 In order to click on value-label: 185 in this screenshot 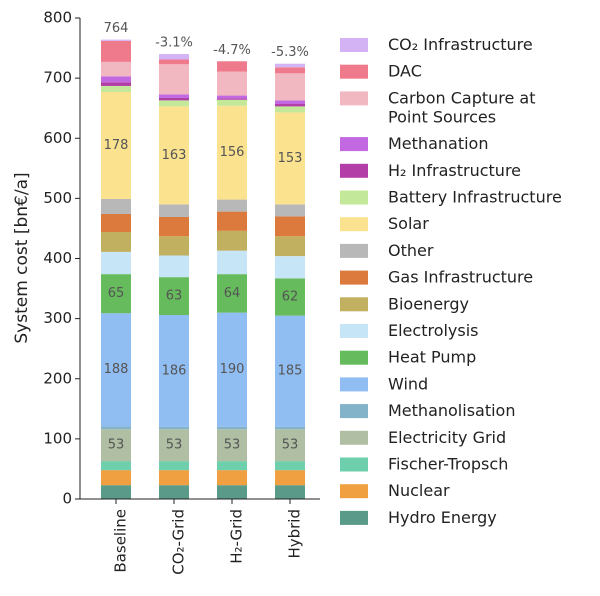, I will do `click(290, 371)`.